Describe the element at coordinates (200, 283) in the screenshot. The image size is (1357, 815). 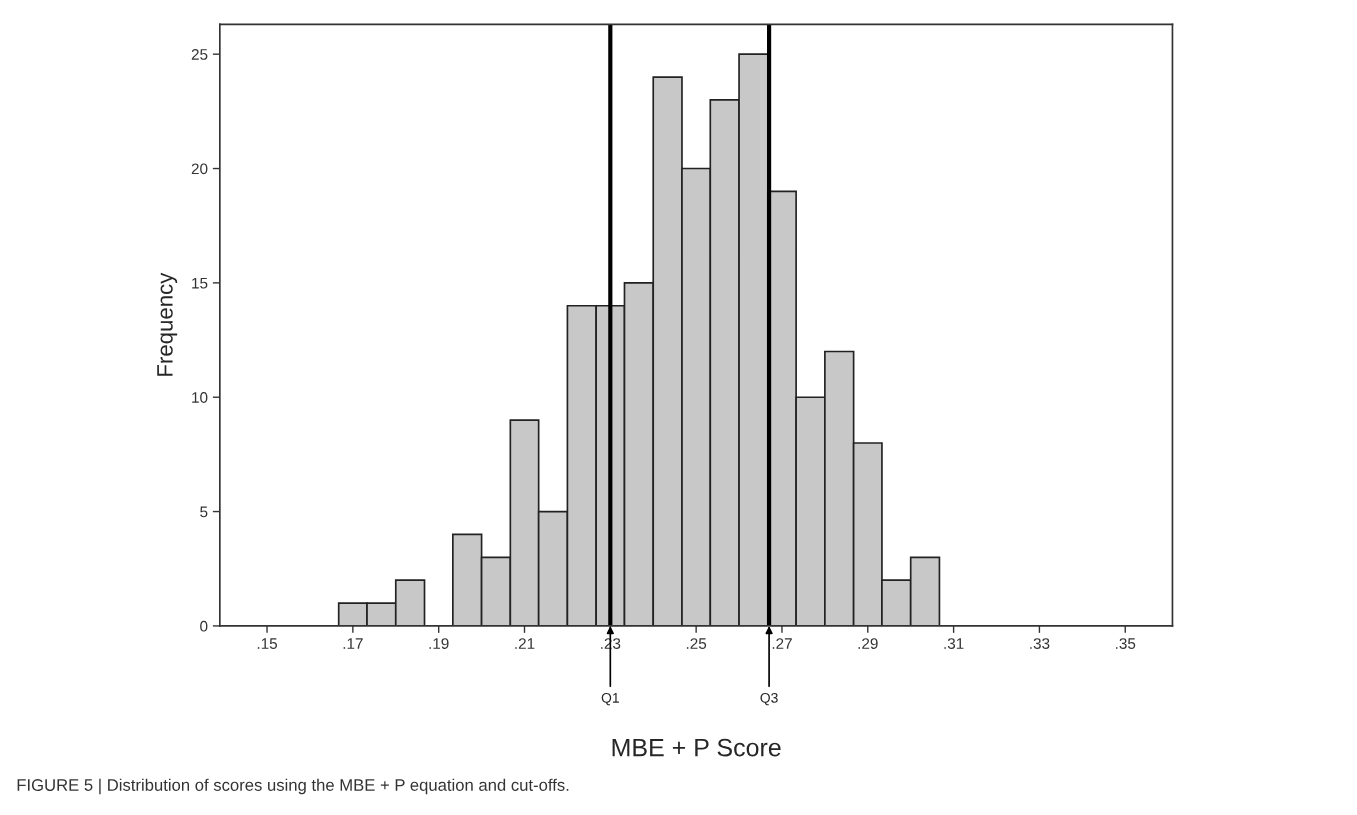
I see `y-tick-label: 15` at that location.